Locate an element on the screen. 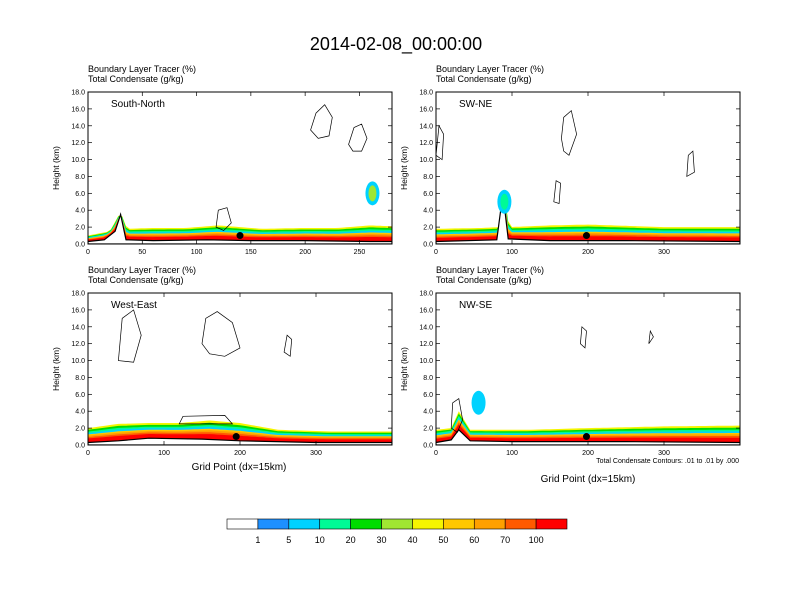 This screenshot has height=612, width=792. panel-header-condensate: Total Condensate (g/kg) is located at coordinates (136, 79).